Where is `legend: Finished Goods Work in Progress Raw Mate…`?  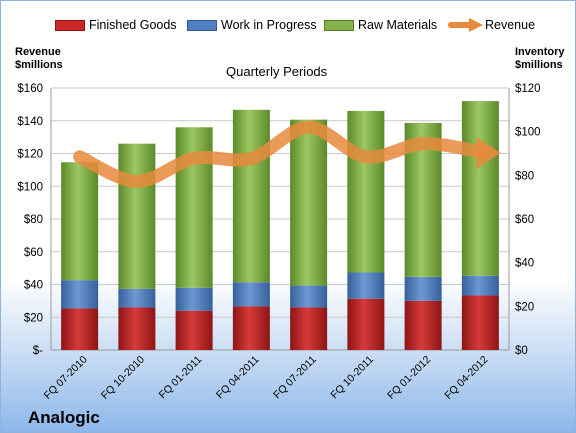
legend: Finished Goods Work in Progress Raw Mate… is located at coordinates (288, 23).